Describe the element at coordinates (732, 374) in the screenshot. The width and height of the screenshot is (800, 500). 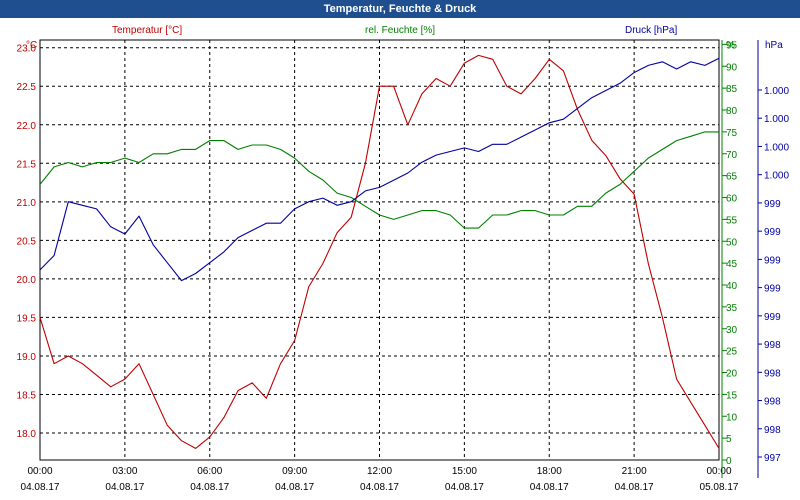
I see `humidity-tick-label: 20` at that location.